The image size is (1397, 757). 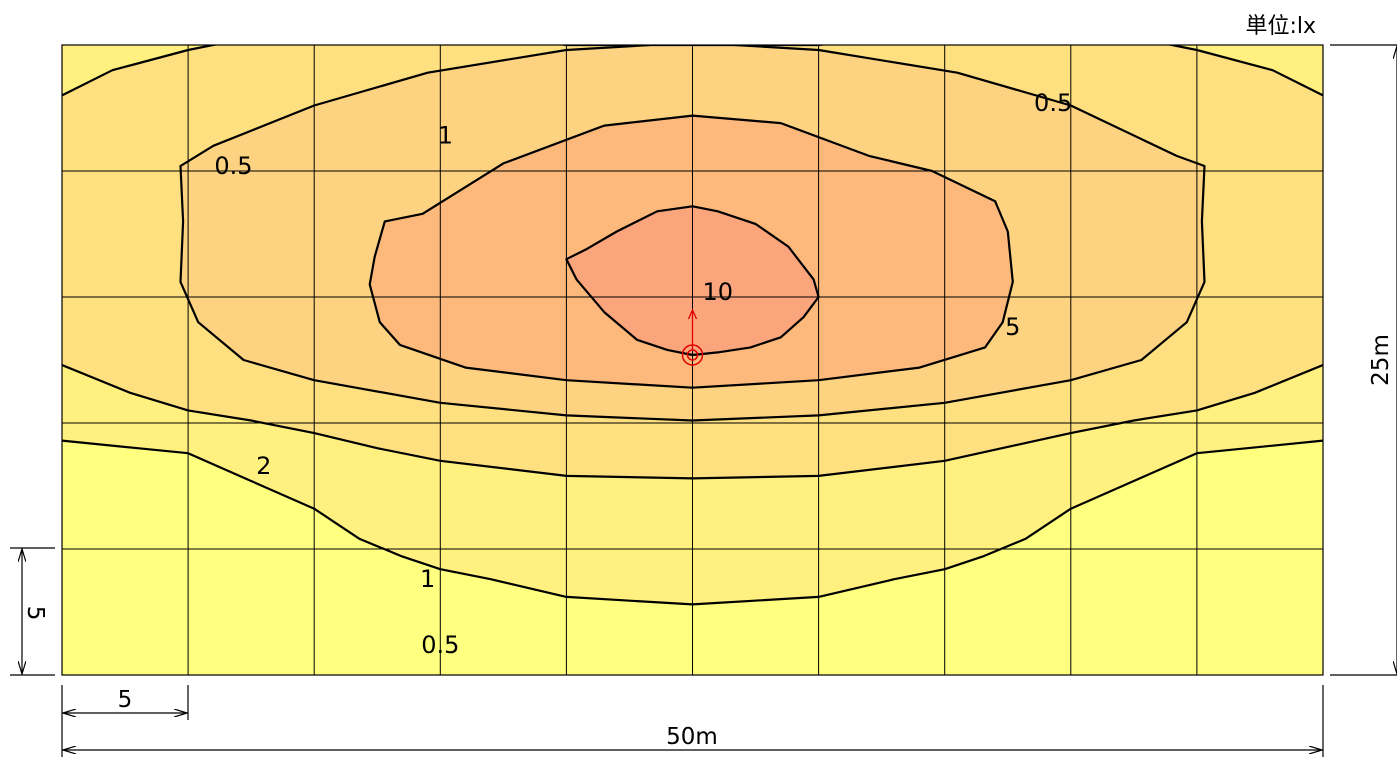 What do you see at coordinates (1280, 26) in the screenshot?
I see `unit-label: 単位:lx` at bounding box center [1280, 26].